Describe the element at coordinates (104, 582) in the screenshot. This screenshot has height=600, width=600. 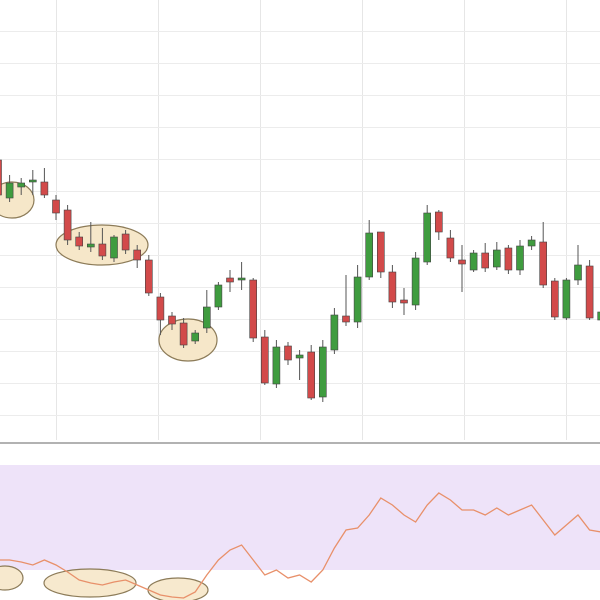
I see `highlights` at that location.